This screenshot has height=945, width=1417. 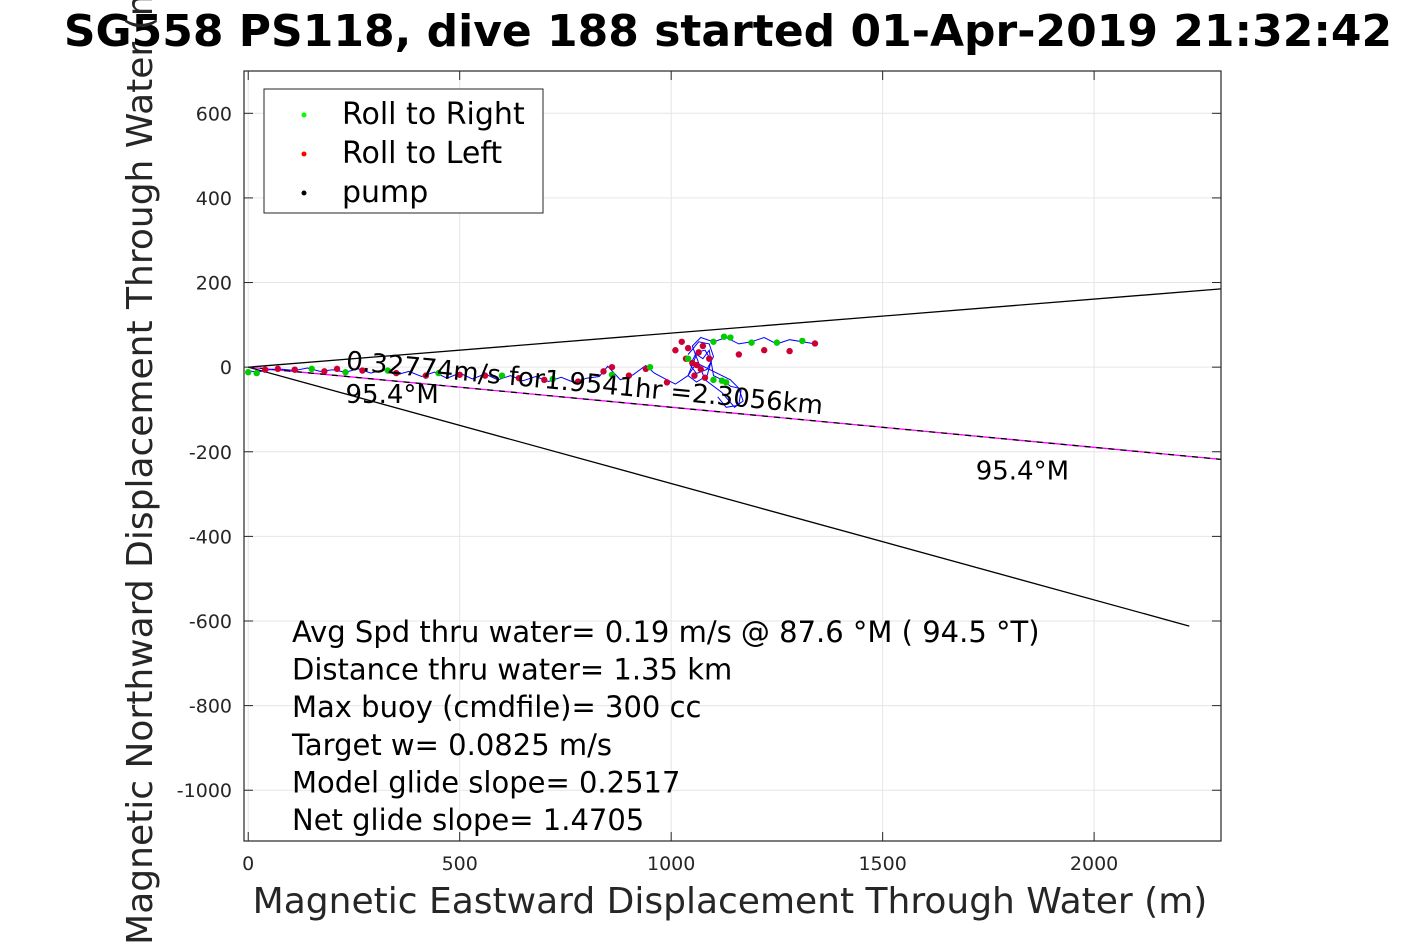 I want to click on x-tick-label: 2000, so click(x=1094, y=864).